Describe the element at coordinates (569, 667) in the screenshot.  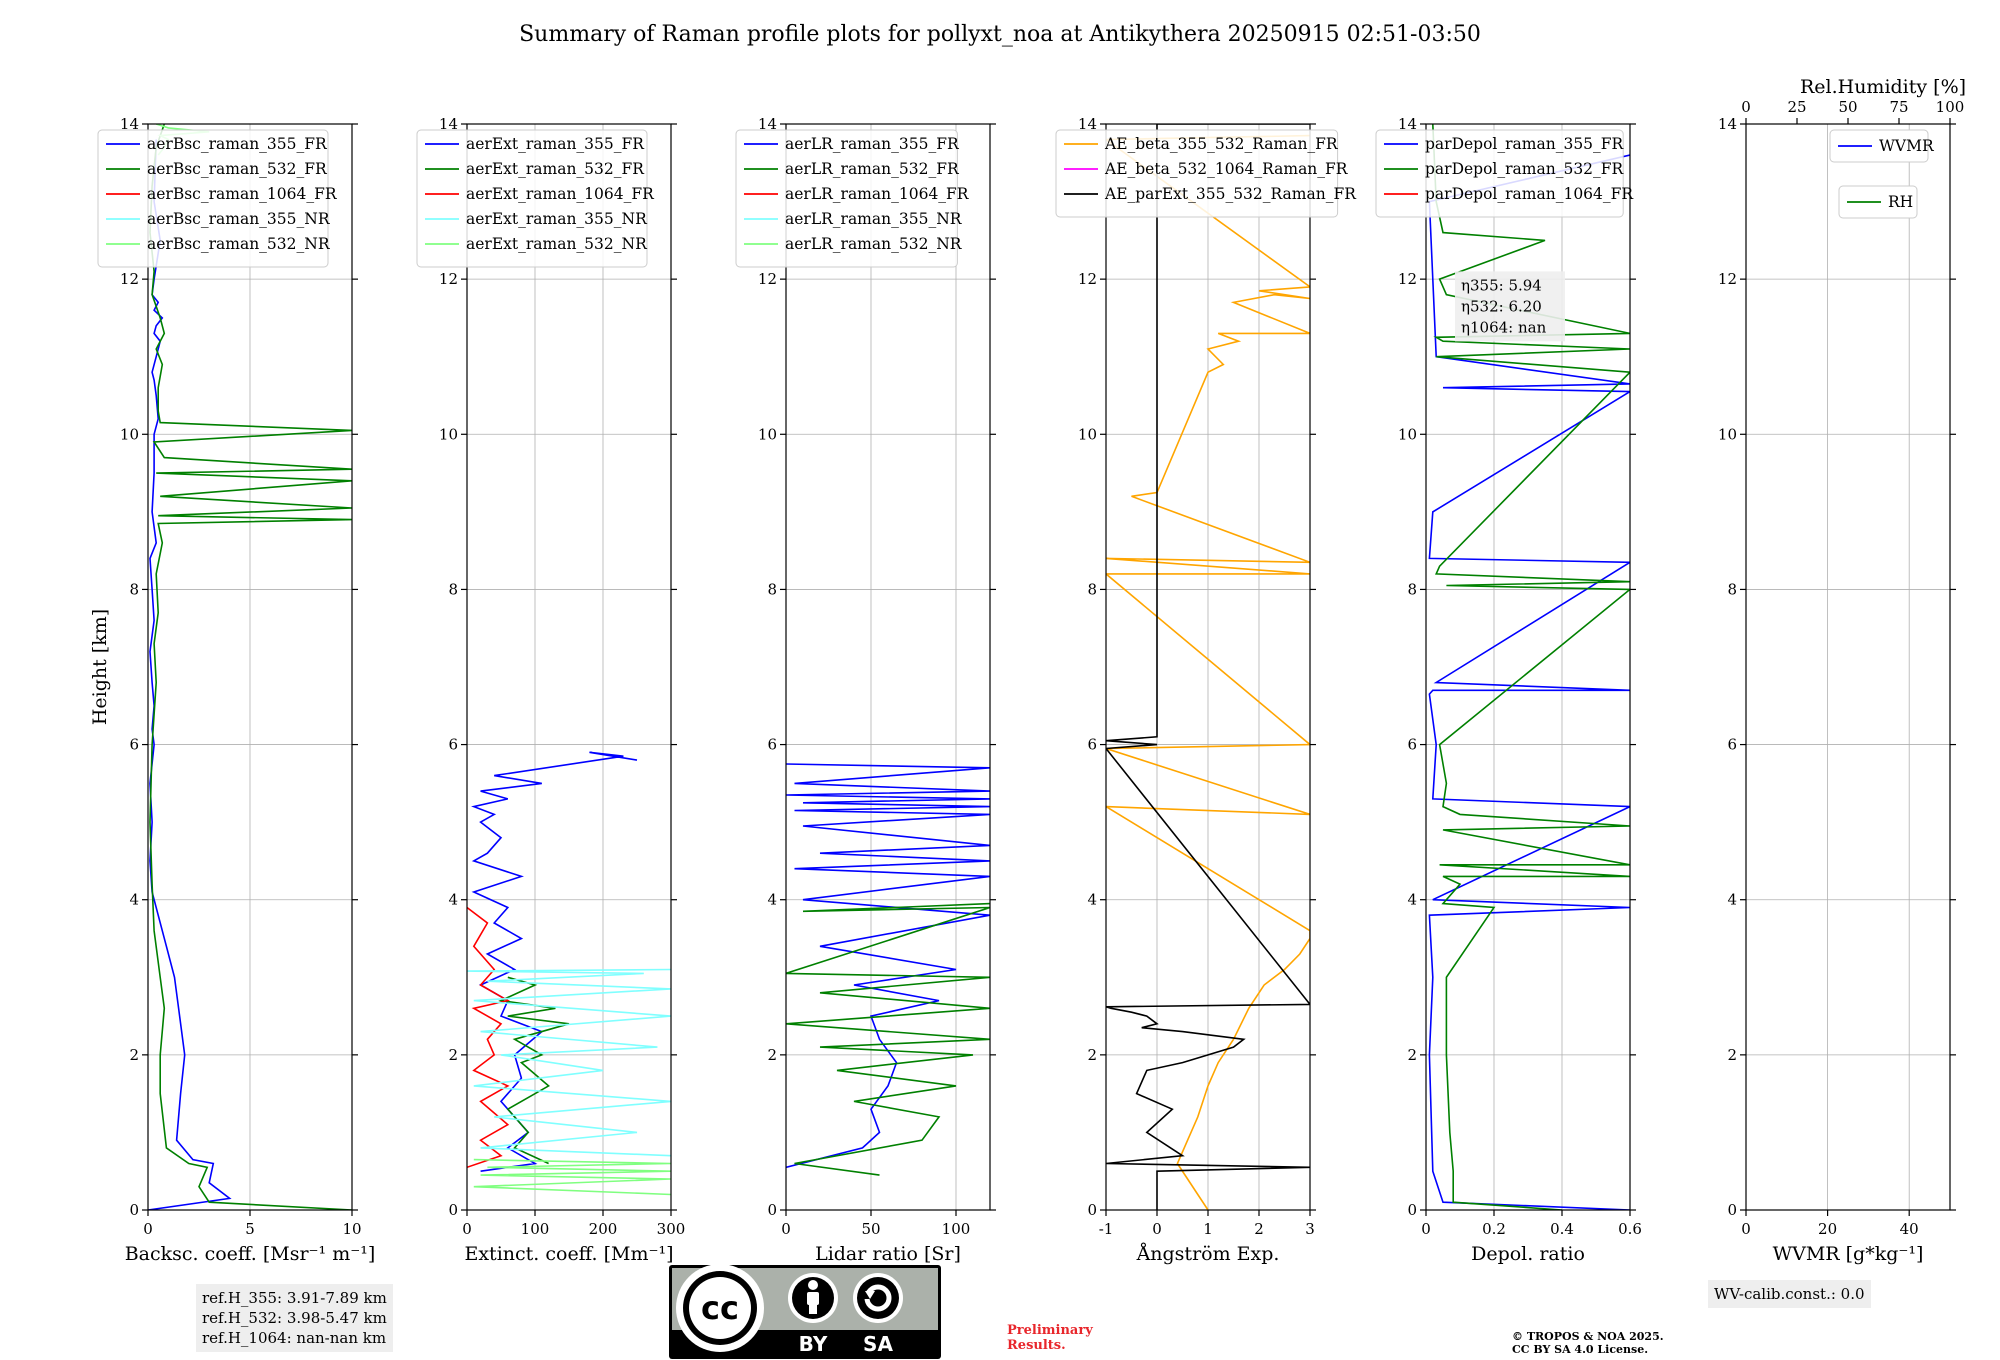
I see `axes-frame` at that location.